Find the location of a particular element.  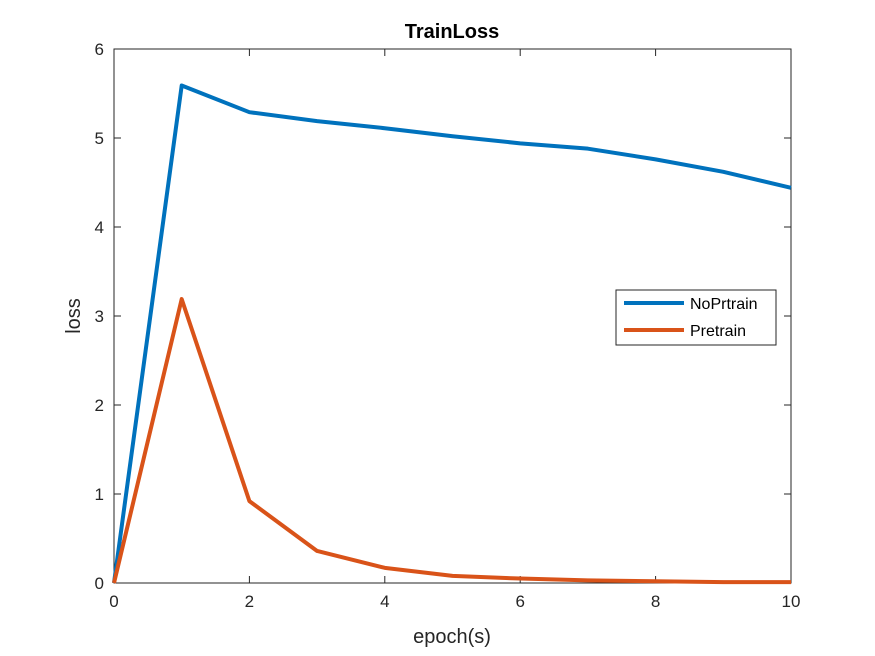

y-tick-label: 2 is located at coordinates (99, 405).